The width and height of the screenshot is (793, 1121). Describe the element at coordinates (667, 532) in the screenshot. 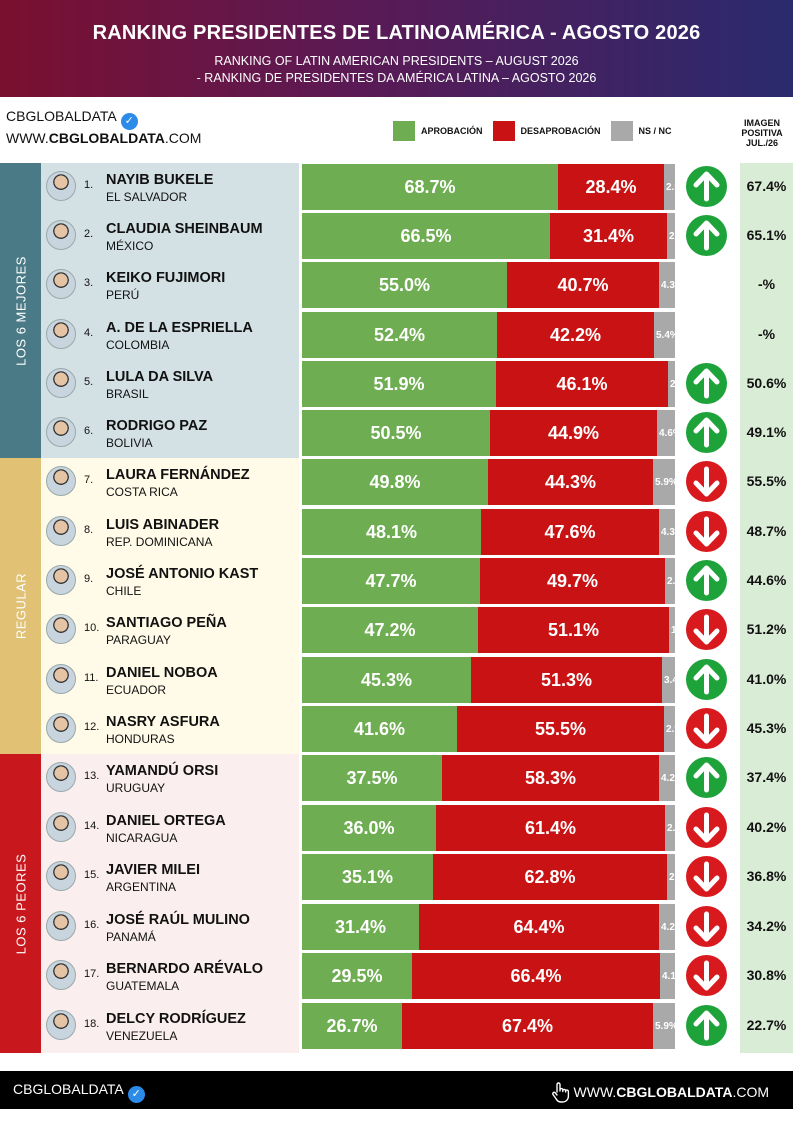

I see `bar-ns: 4.3%` at that location.